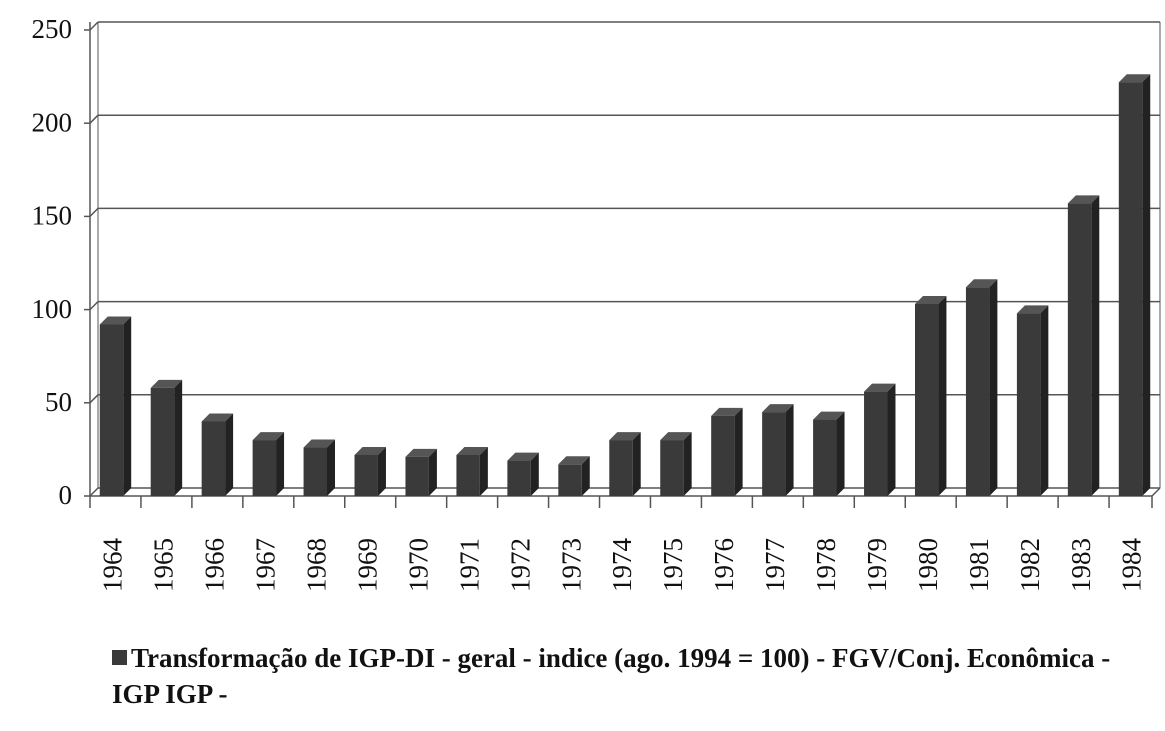 The width and height of the screenshot is (1165, 731). I want to click on x-tick-label: 1971, so click(469, 565).